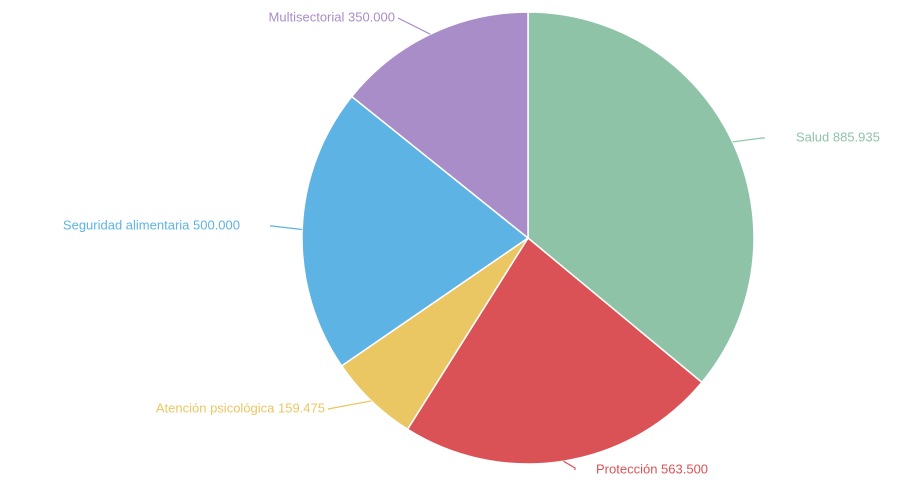  What do you see at coordinates (414, 26) in the screenshot?
I see `leader-line-multisectorial` at bounding box center [414, 26].